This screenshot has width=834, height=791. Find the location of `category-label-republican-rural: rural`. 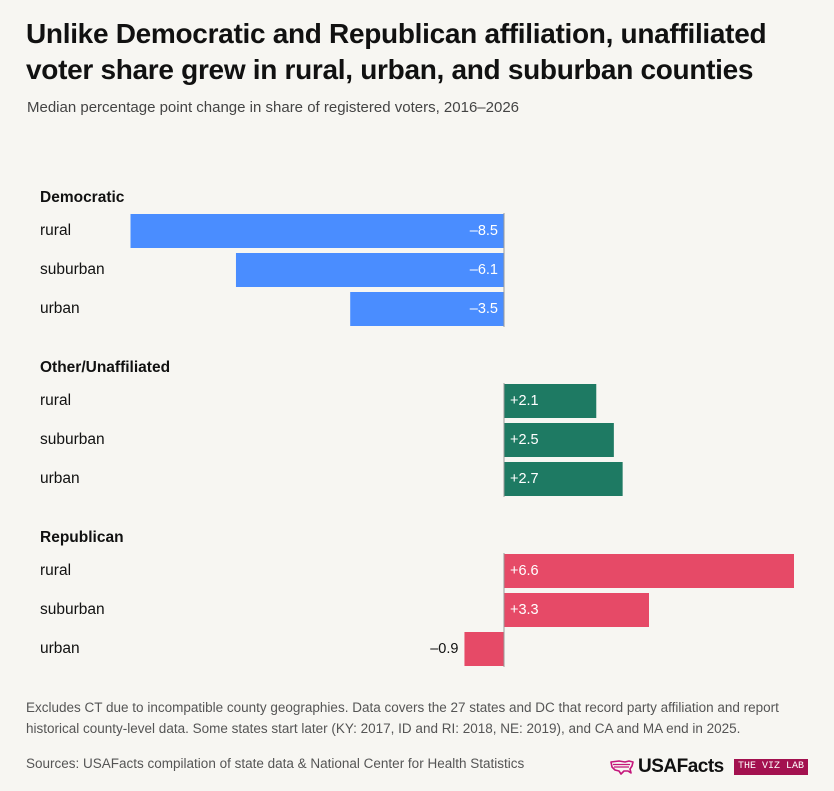

category-label-republican-rural: rural is located at coordinates (55, 570).